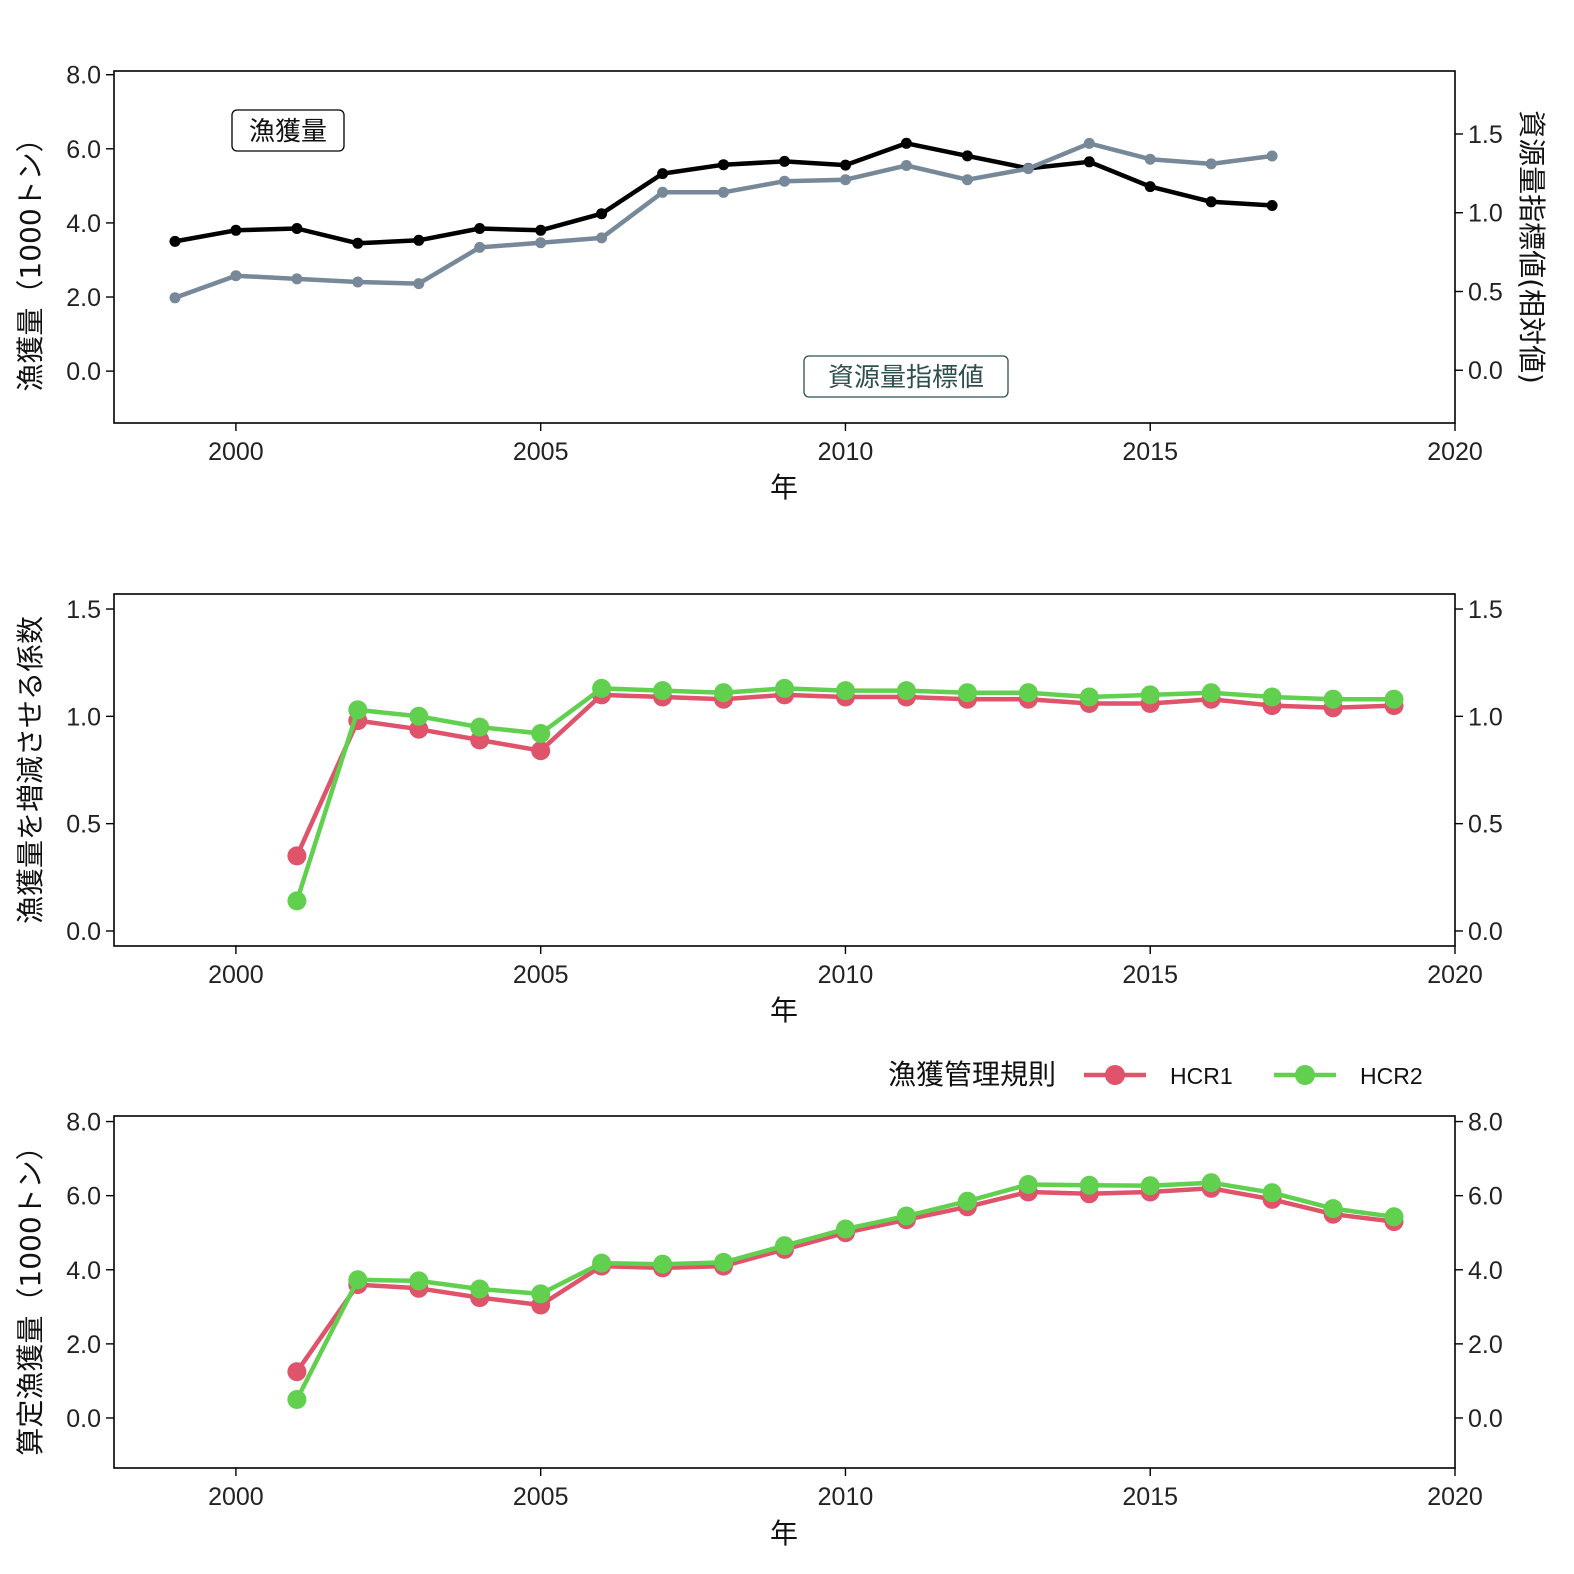 Image resolution: width=1574 pixels, height=1574 pixels. I want to click on x-tick-label: 2005, so click(541, 1497).